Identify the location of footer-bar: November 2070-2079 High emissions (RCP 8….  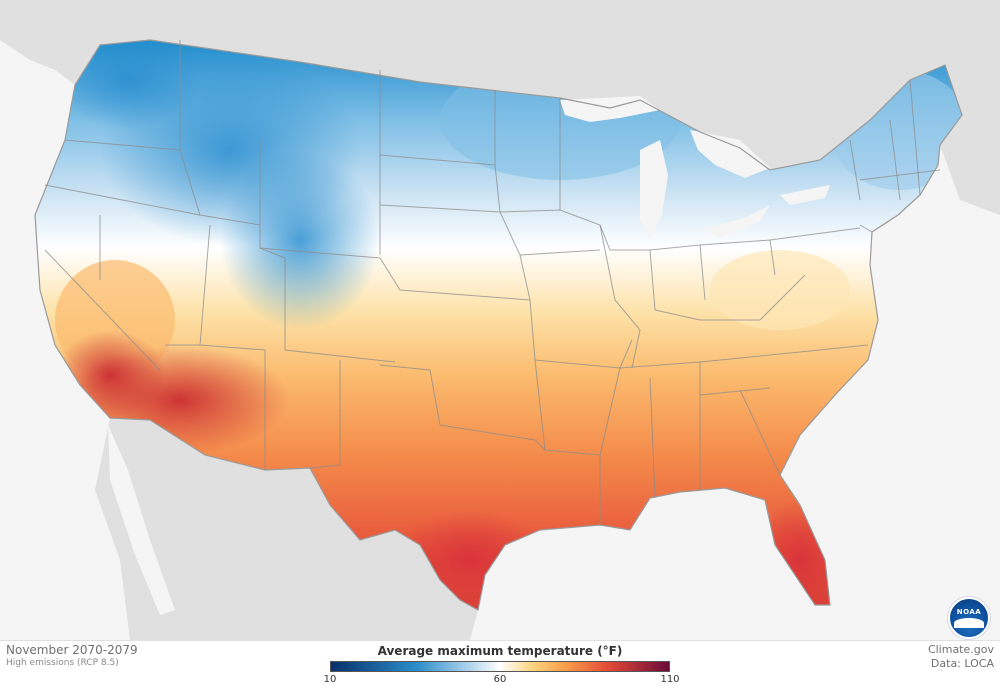
(500, 665).